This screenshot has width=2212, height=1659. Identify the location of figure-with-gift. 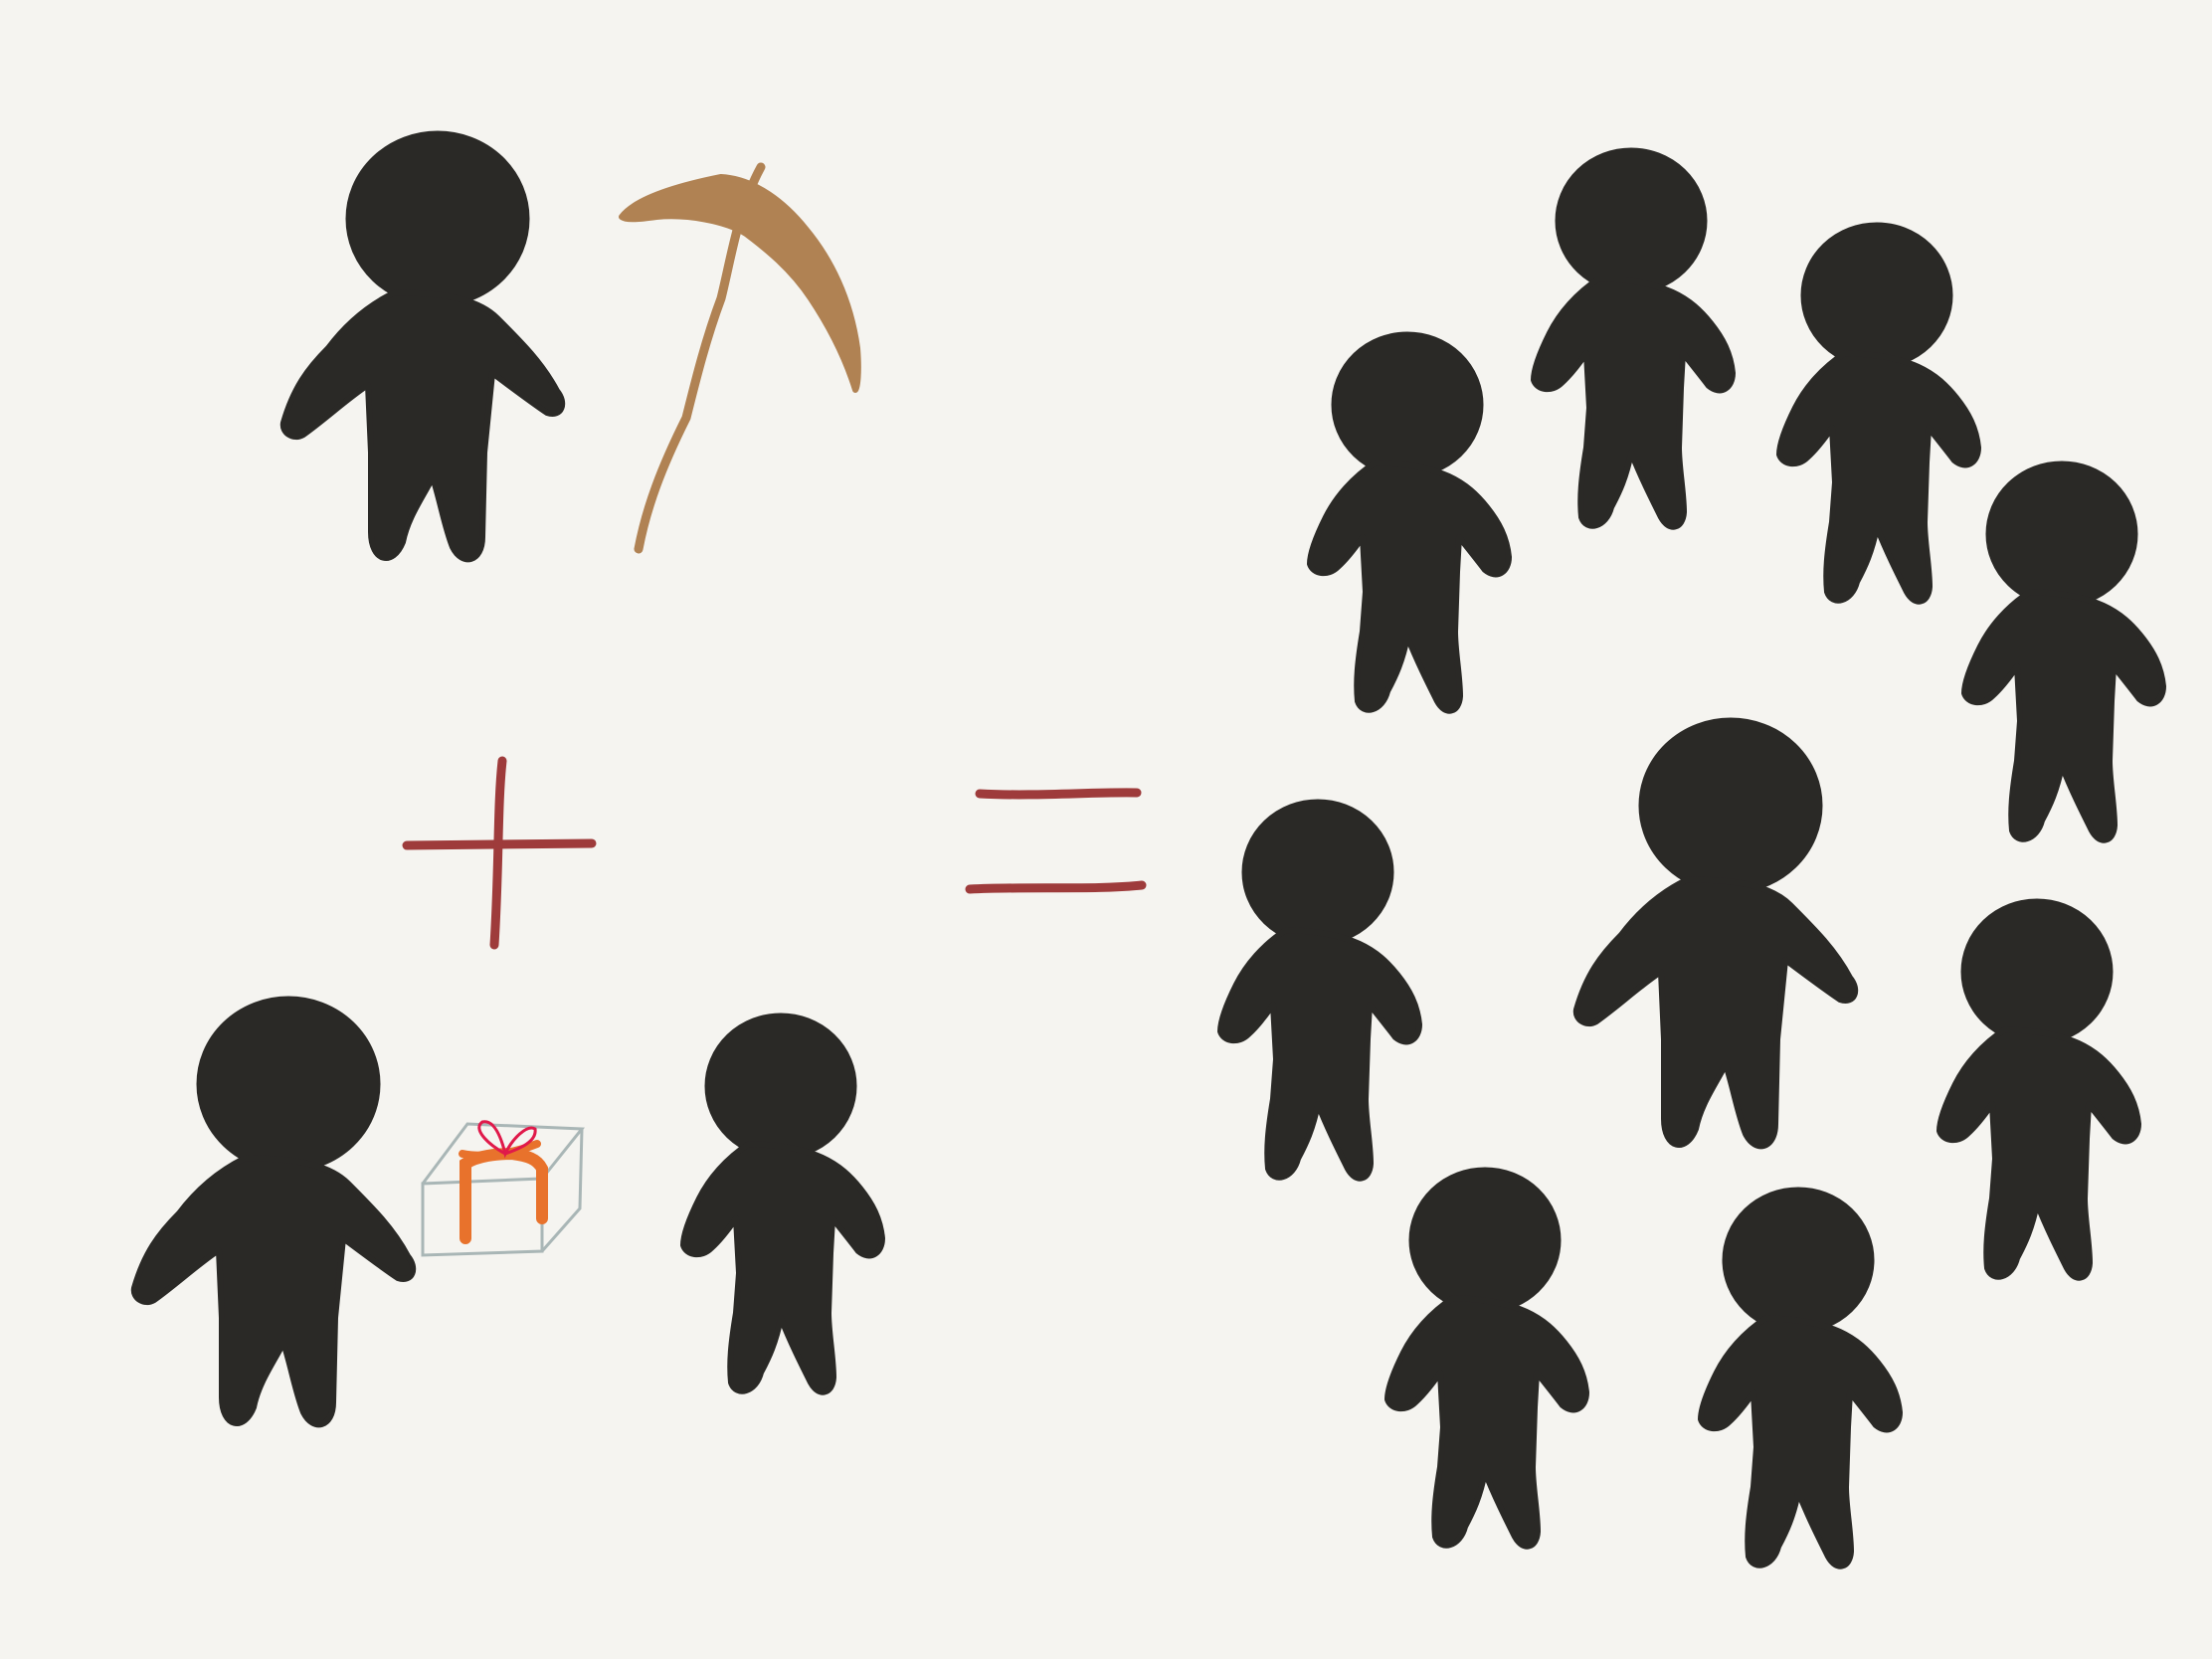
(360, 1210).